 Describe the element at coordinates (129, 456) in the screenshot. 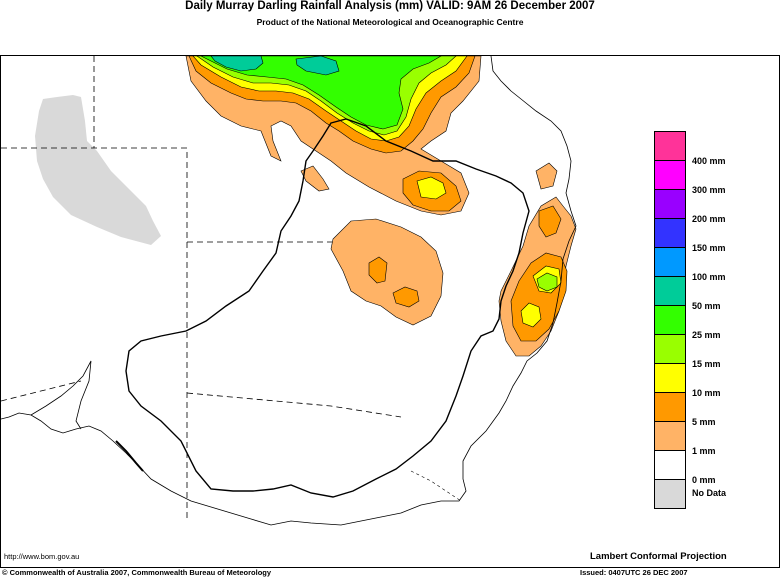

I see `coorong` at that location.